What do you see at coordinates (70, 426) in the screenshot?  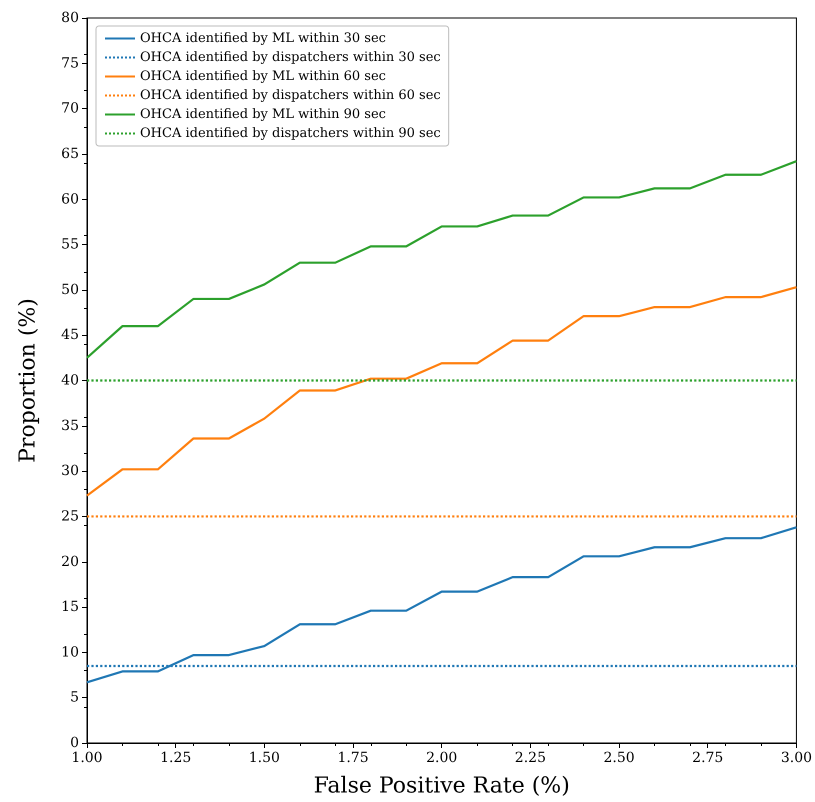 I see `y-tick-label: 35` at bounding box center [70, 426].